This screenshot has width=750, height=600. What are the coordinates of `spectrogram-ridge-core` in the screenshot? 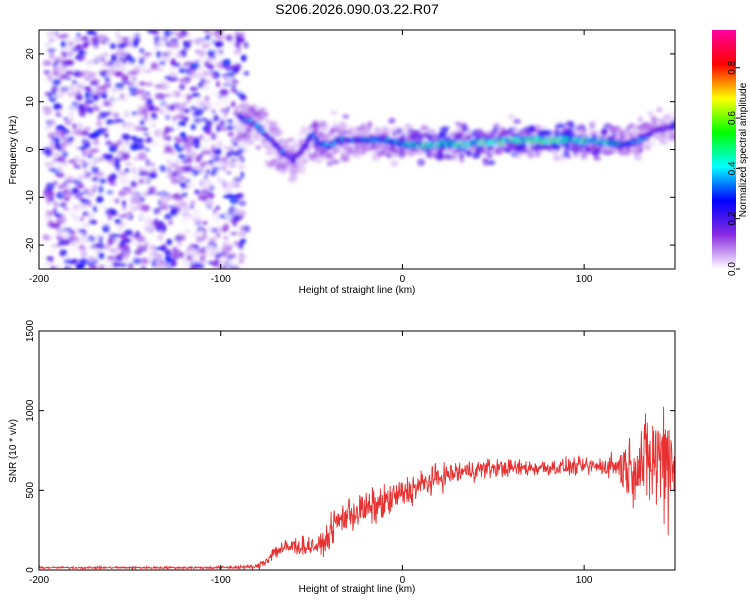 It's located at (293, 161).